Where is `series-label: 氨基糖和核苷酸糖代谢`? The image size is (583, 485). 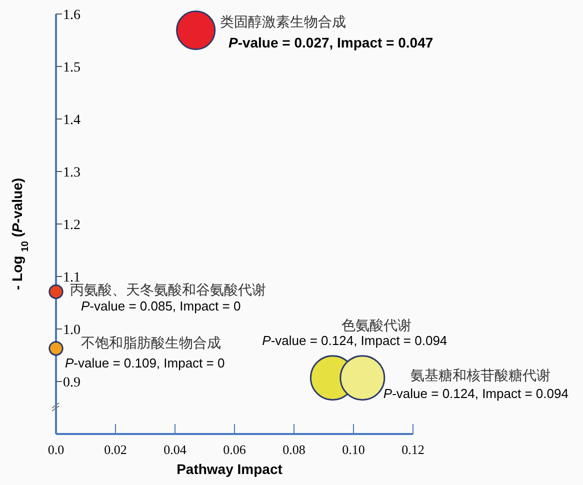 series-label: 氨基糖和核苷酸糖代谢 is located at coordinates (480, 376).